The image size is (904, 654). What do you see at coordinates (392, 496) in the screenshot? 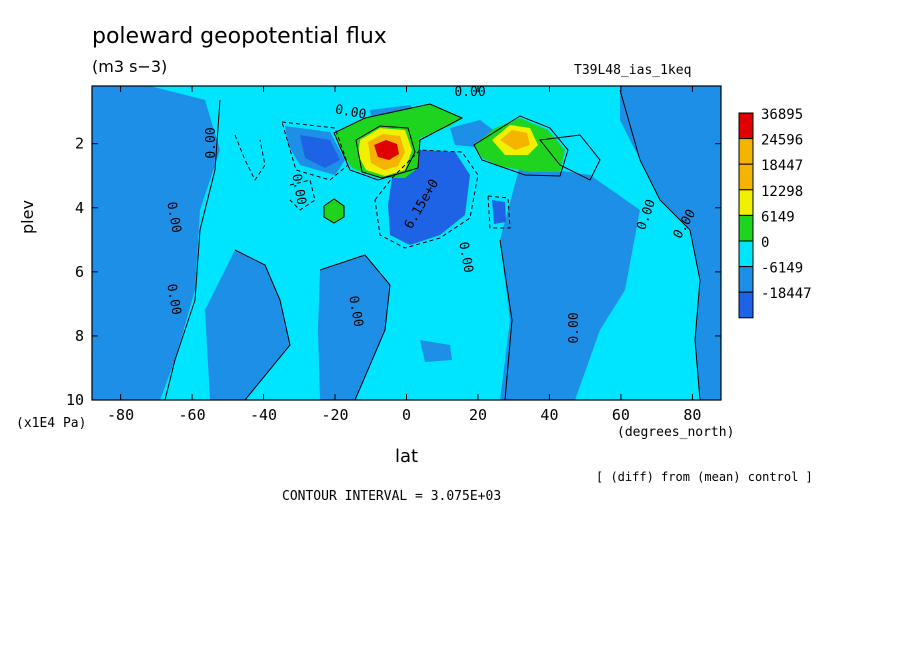
I see `contour-interval: CONTOUR INTERVAL = 3.075E+03` at bounding box center [392, 496].